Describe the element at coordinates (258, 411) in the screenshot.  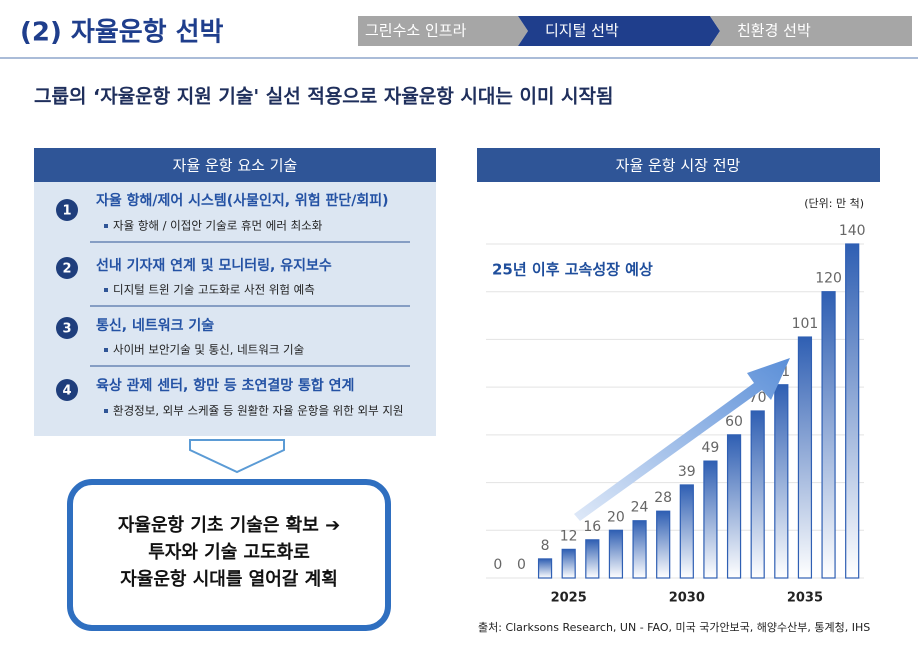
I see `item-detail: 환경정보, 외부 스케쥴 등 원활한 자율 운항을 위한 외부 지원` at that location.